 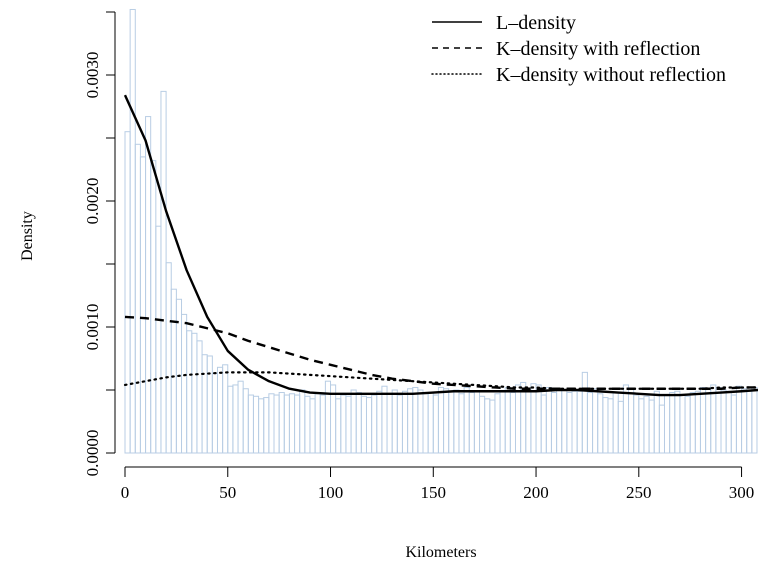 What do you see at coordinates (742, 492) in the screenshot?
I see `x-tick-label: 300` at bounding box center [742, 492].